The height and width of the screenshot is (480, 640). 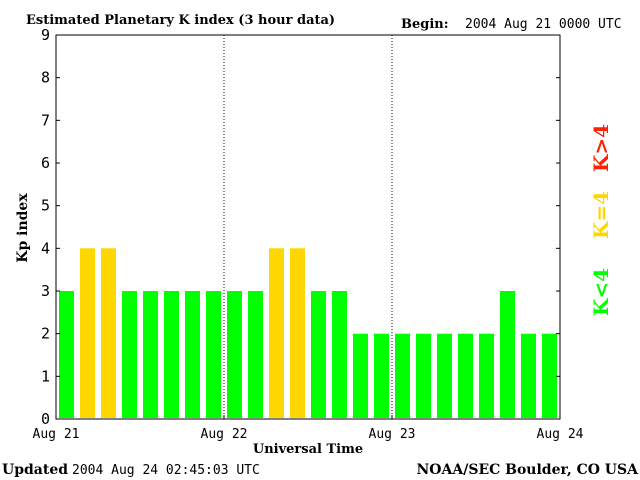 What do you see at coordinates (308, 428) in the screenshot?
I see `x-axis-ticks: Aug 21 Aug 22 Aug 23 Aug 24` at bounding box center [308, 428].